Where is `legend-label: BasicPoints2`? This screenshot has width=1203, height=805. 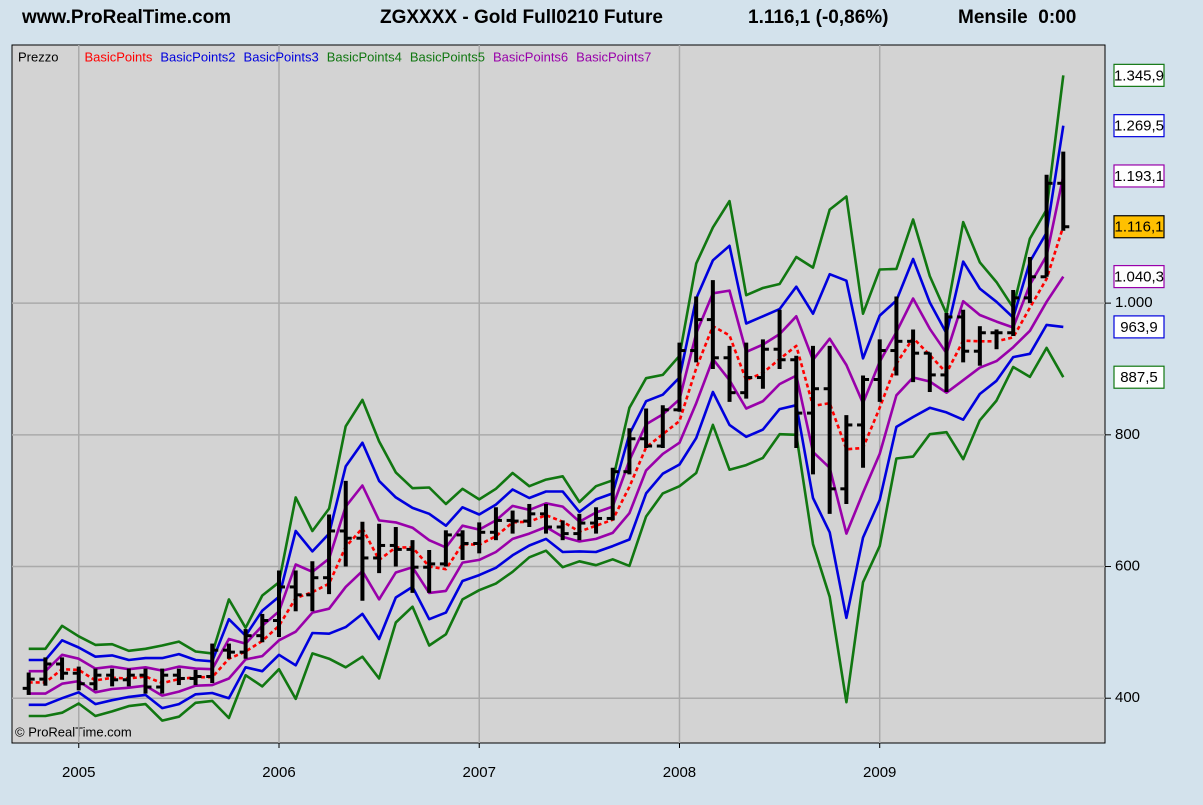
legend-label: BasicPoints2 is located at coordinates (197, 56).